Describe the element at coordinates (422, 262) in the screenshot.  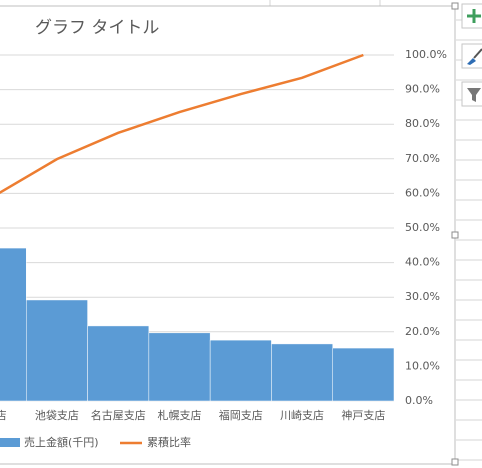
I see `y2-tick-label: 40.0%` at that location.